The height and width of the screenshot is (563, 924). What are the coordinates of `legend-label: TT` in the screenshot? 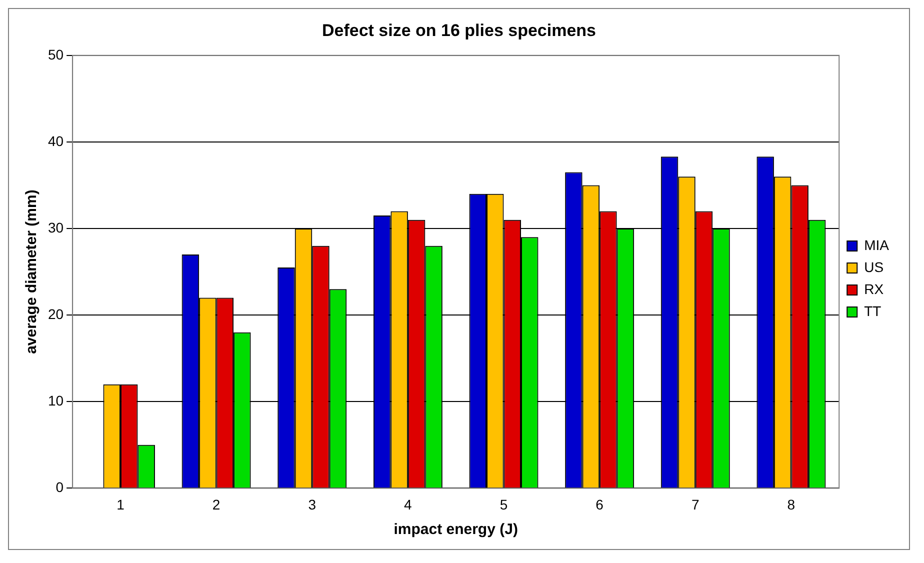 It's located at (873, 310).